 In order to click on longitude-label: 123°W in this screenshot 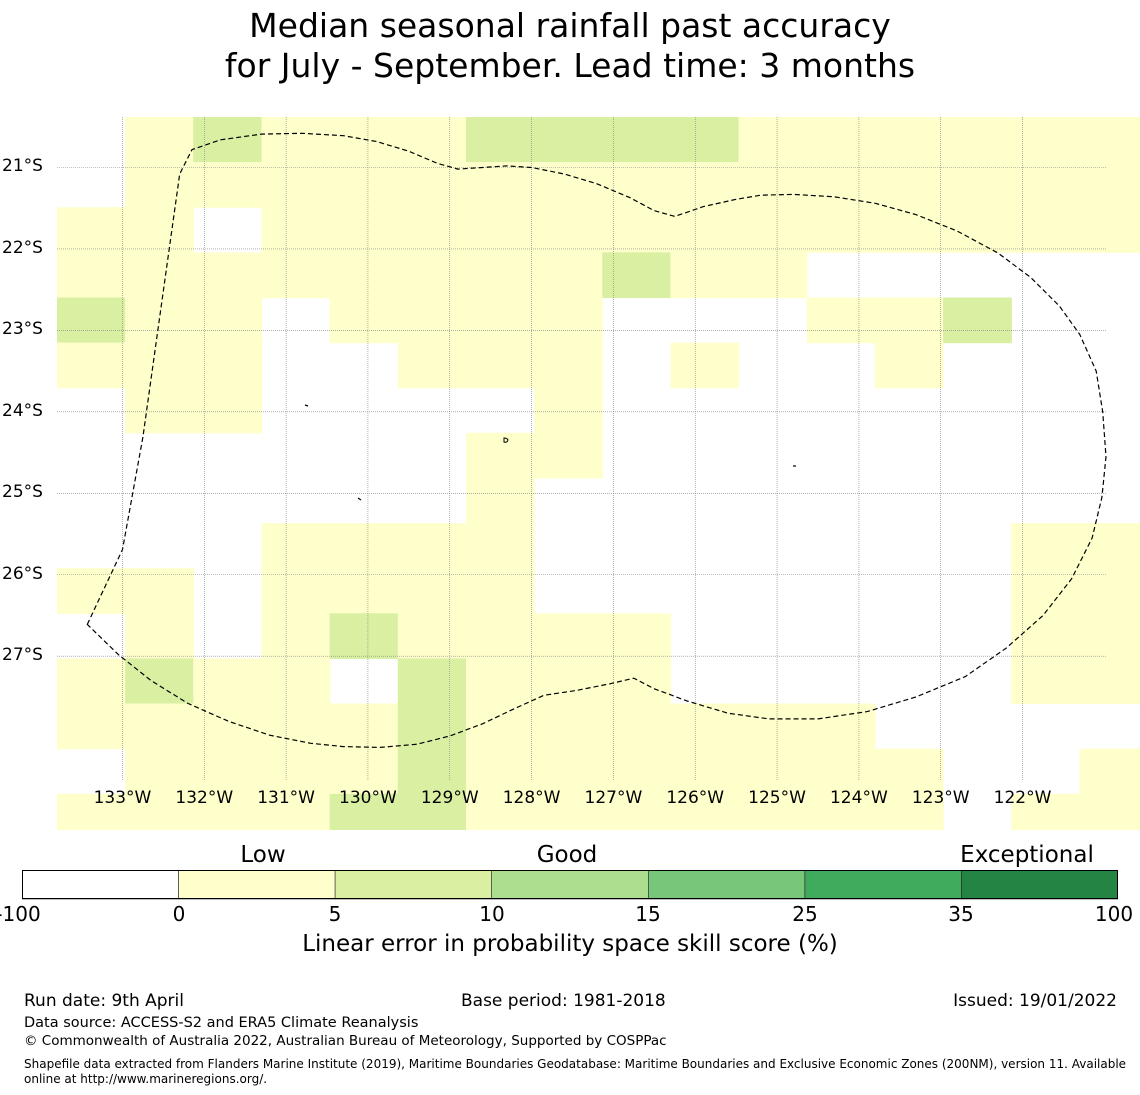, I will do `click(940, 798)`.